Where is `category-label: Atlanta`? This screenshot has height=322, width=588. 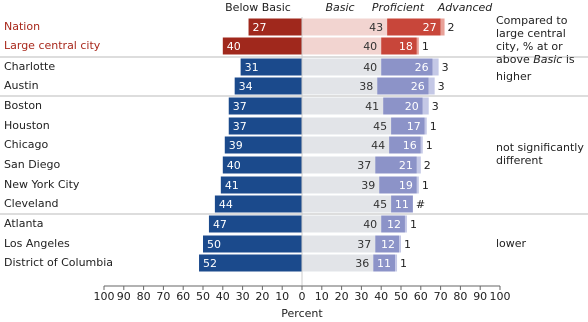 category-label: Atlanta is located at coordinates (23, 223).